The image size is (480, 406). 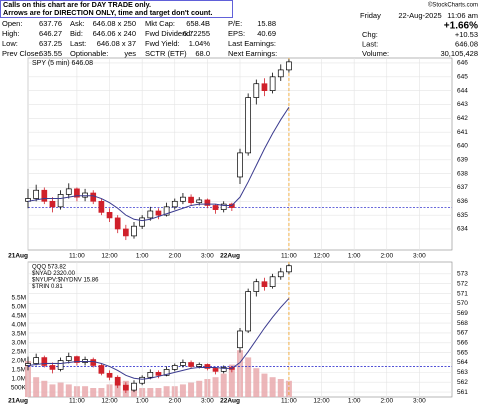 What do you see at coordinates (114, 33) in the screenshot?
I see `quote-value: 646.06 x 240` at bounding box center [114, 33].